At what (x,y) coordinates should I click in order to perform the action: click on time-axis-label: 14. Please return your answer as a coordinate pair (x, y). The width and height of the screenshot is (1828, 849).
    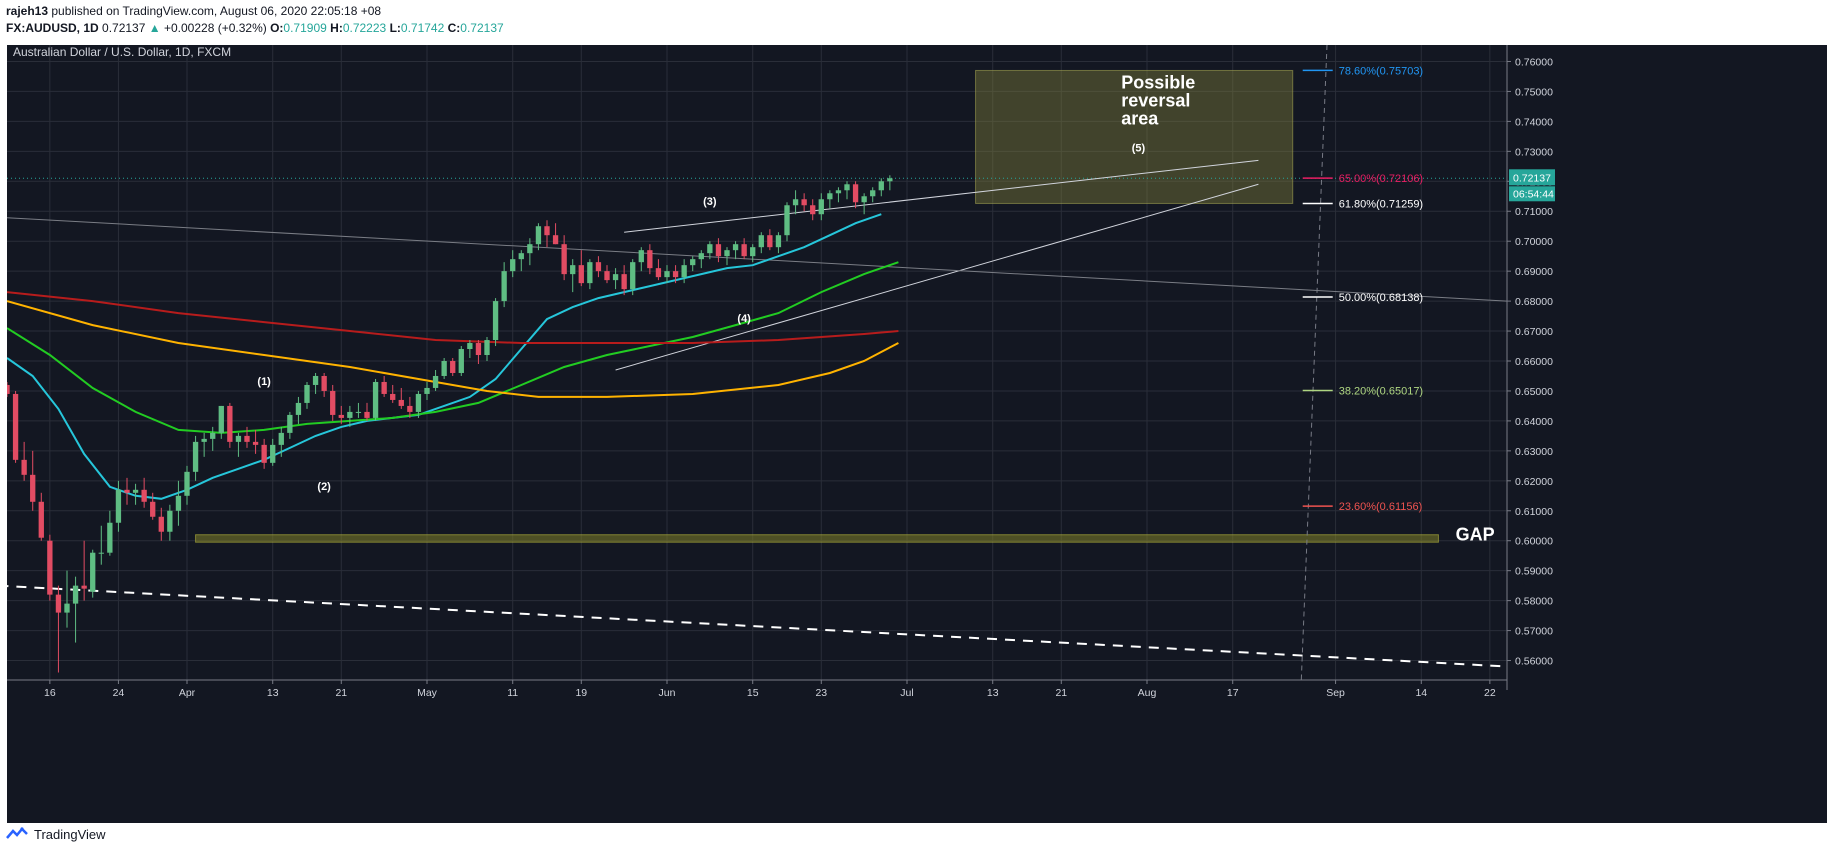
    Looking at the image, I should click on (1421, 693).